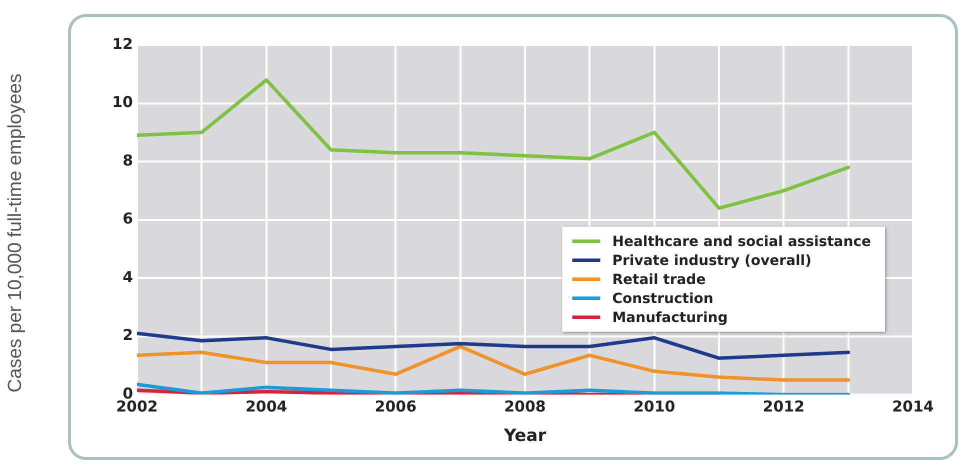 This screenshot has width=973, height=466. What do you see at coordinates (525, 406) in the screenshot?
I see `x-tick-label: 2008` at bounding box center [525, 406].